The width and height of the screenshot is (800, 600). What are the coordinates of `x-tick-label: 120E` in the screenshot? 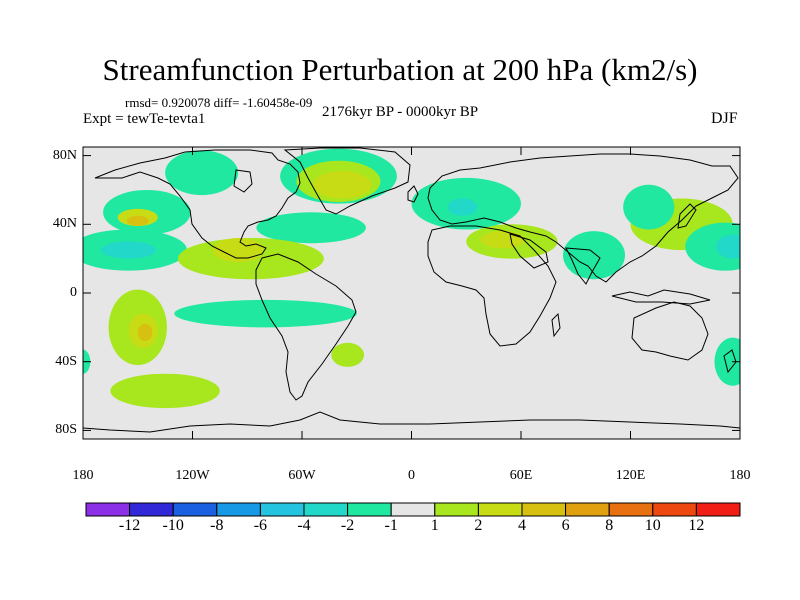 It's located at (630, 475).